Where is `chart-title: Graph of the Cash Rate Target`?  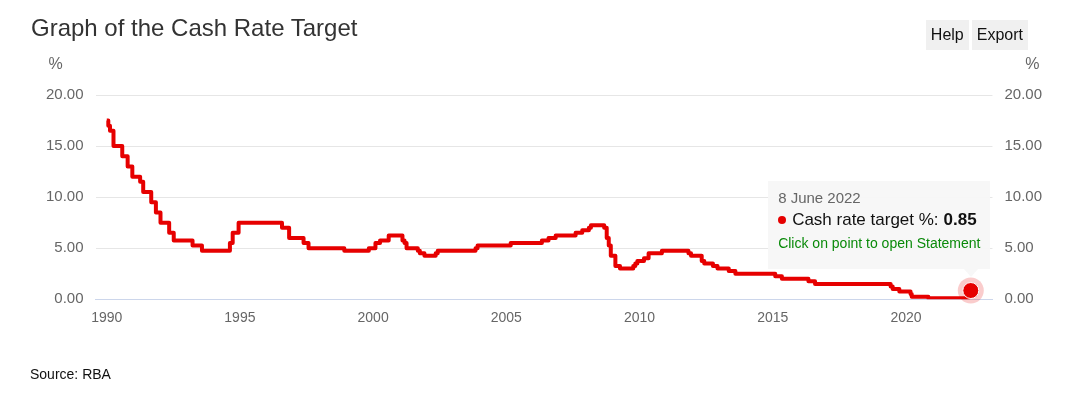
chart-title: Graph of the Cash Rate Target is located at coordinates (194, 28).